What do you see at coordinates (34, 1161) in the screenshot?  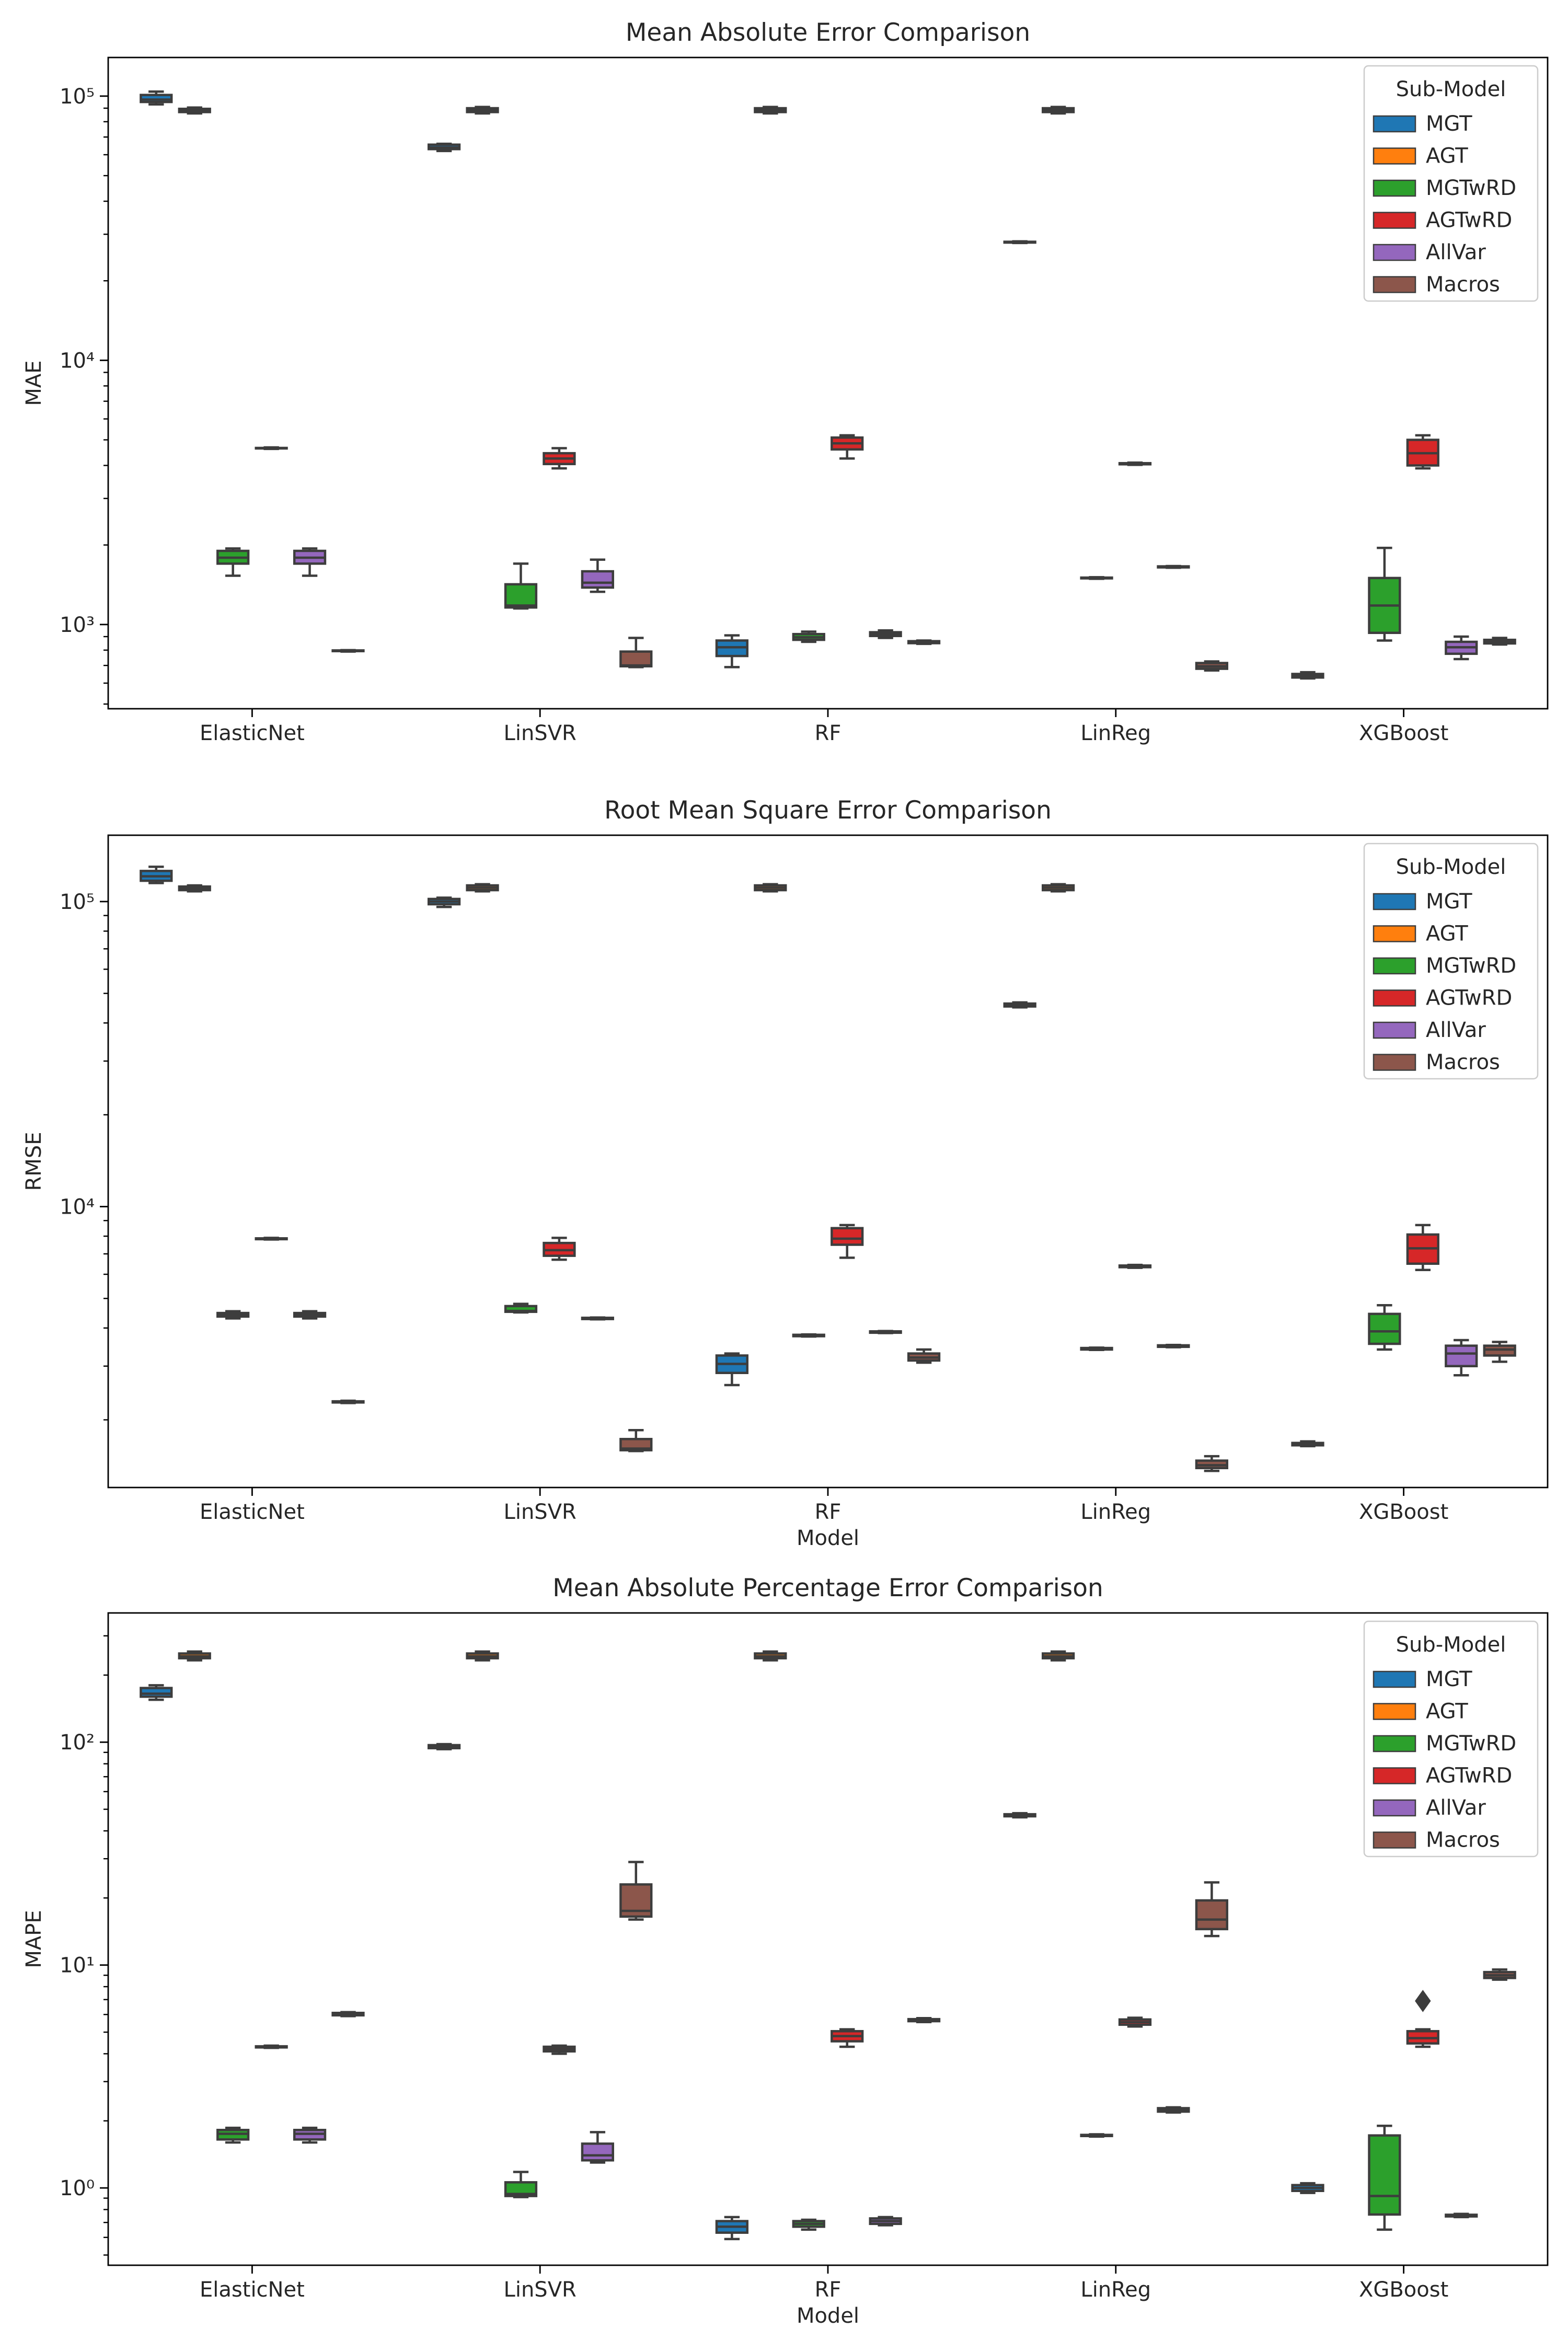 I see `y-axis-label: RMSE` at bounding box center [34, 1161].